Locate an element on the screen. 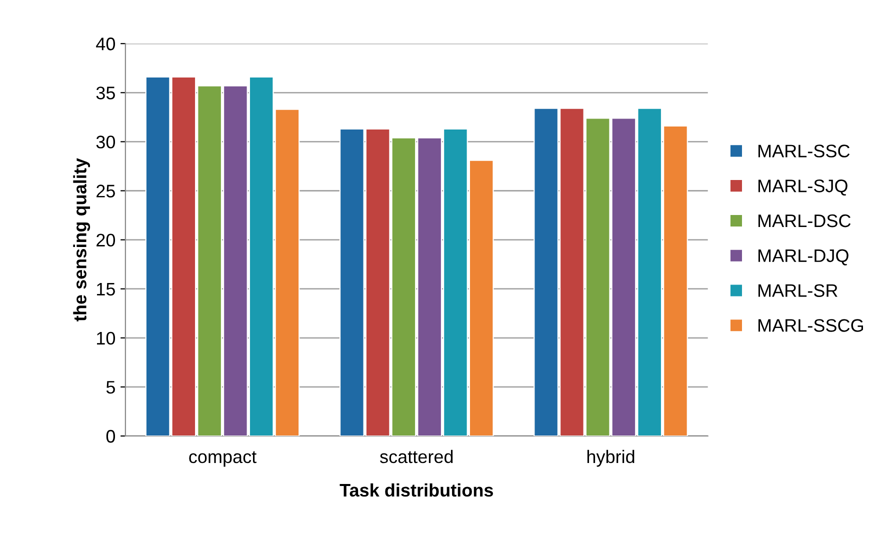  legend-label: MARL-SSC is located at coordinates (804, 151).